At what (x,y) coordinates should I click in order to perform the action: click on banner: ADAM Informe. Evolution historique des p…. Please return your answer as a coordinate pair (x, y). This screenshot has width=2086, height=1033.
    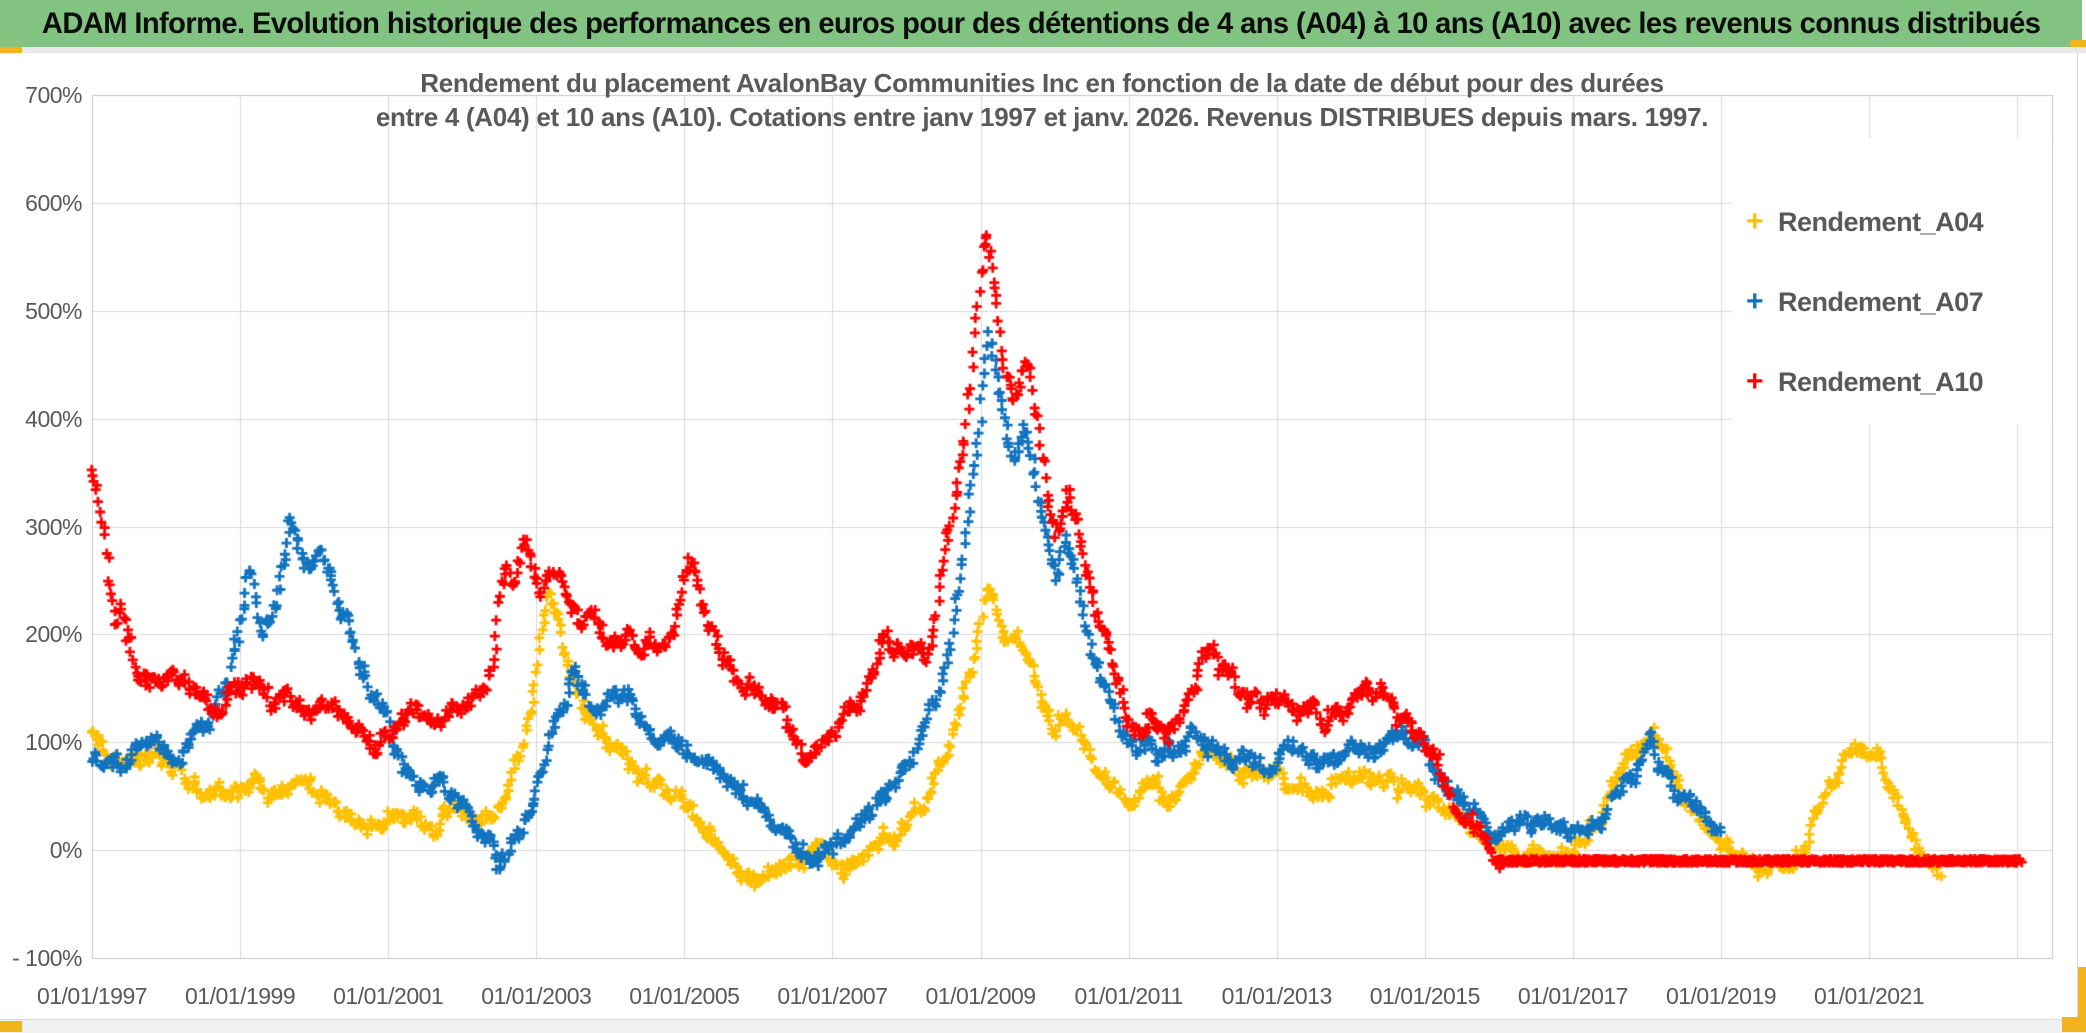
    Looking at the image, I should click on (1041, 23).